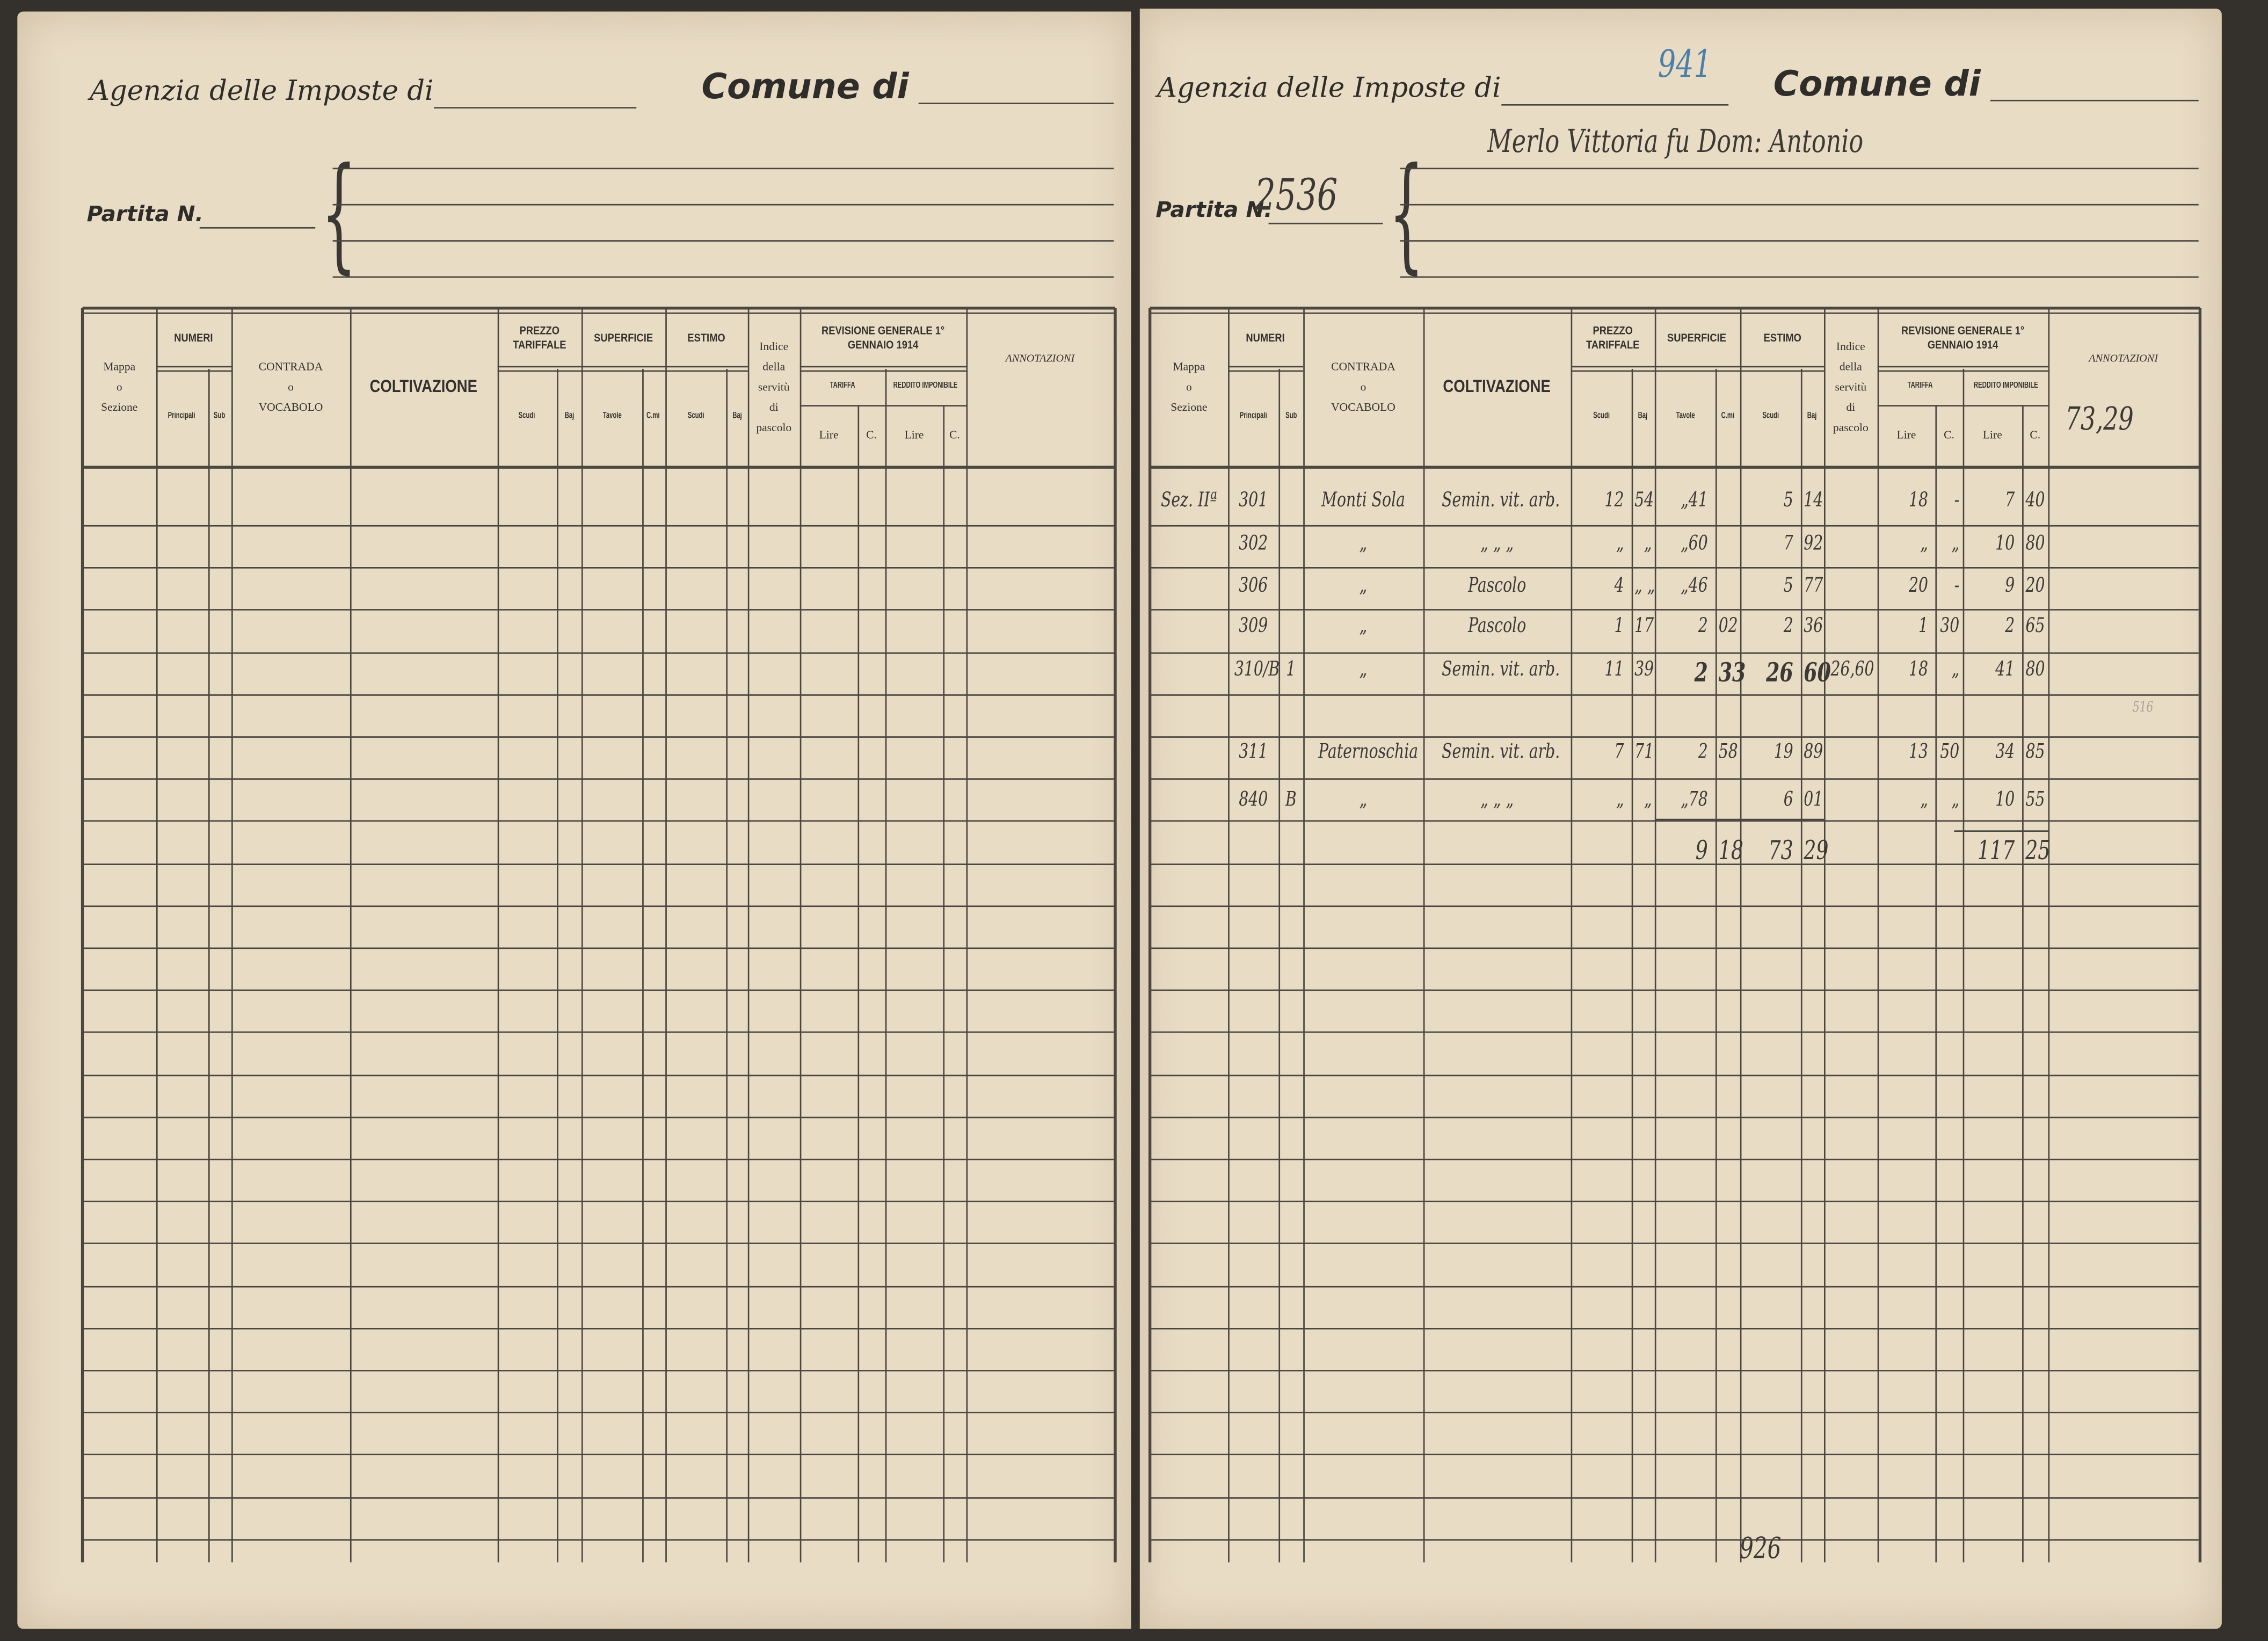 The width and height of the screenshot is (2268, 1641). Describe the element at coordinates (623, 339) in the screenshot. I see `header-superficie: SUPERFICIE` at that location.